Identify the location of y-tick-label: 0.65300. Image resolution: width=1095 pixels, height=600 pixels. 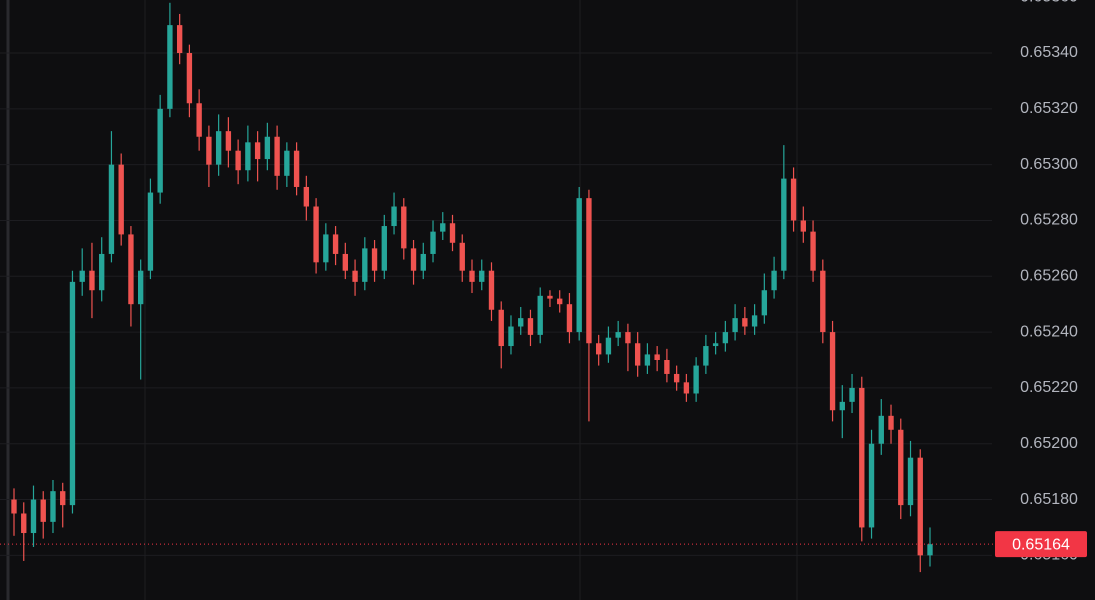
(1049, 164).